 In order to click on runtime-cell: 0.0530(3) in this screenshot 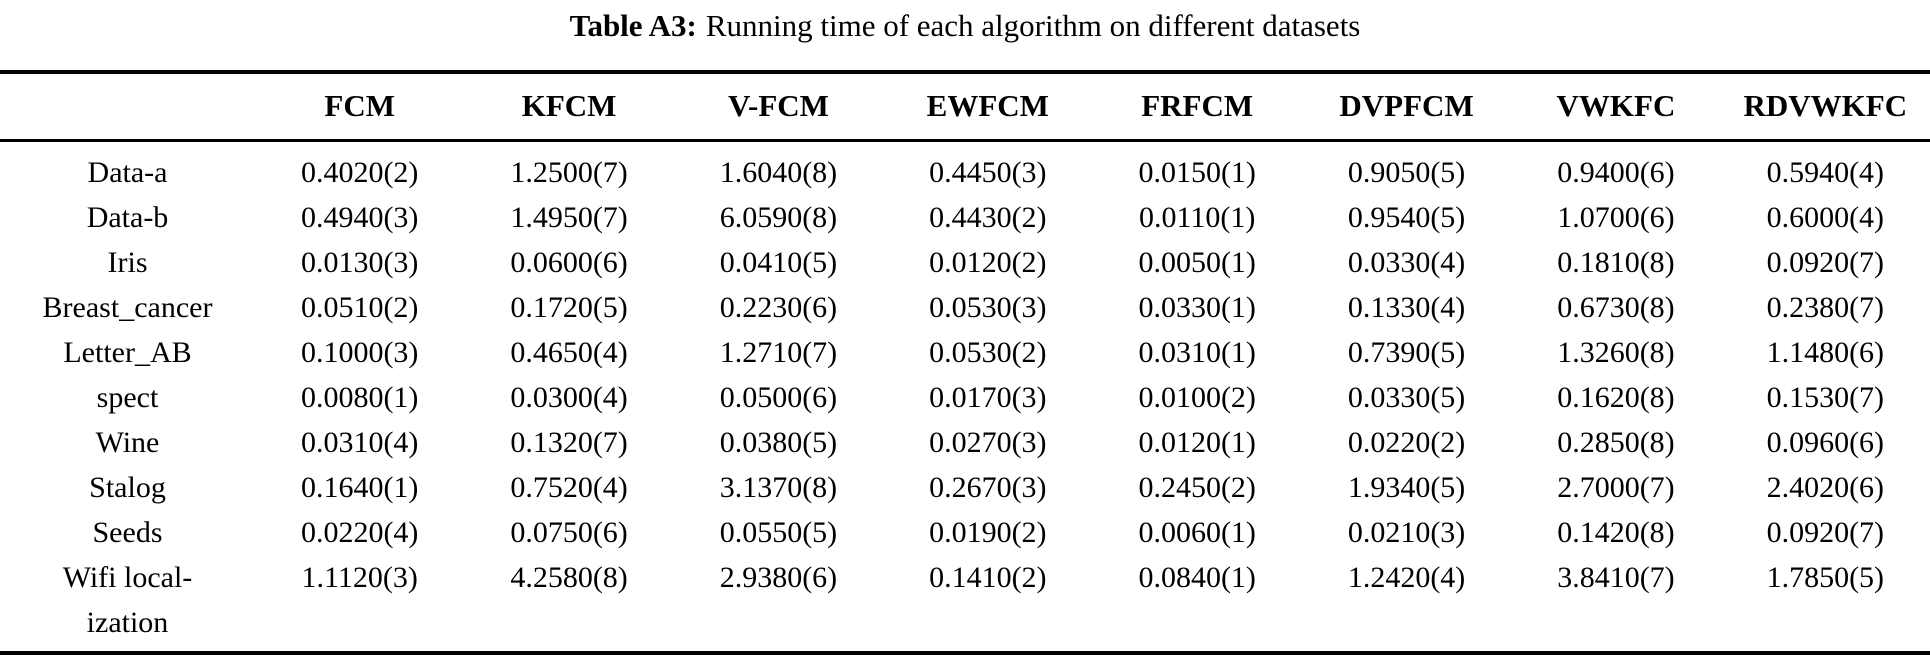, I will do `click(988, 307)`.